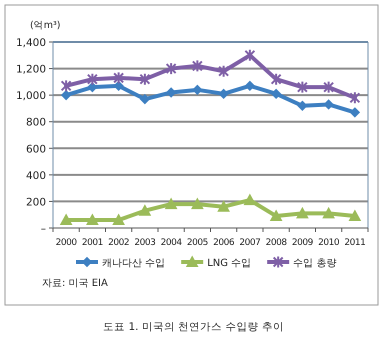 The width and height of the screenshot is (387, 348). What do you see at coordinates (67, 243) in the screenshot?
I see `x-tick-label: 2000` at bounding box center [67, 243].